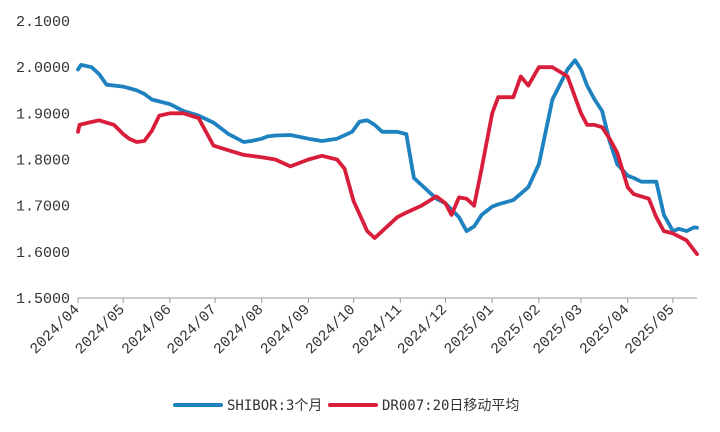 This screenshot has width=720, height=432. Describe the element at coordinates (43, 114) in the screenshot. I see `y-tick-label: 1.9000` at that location.